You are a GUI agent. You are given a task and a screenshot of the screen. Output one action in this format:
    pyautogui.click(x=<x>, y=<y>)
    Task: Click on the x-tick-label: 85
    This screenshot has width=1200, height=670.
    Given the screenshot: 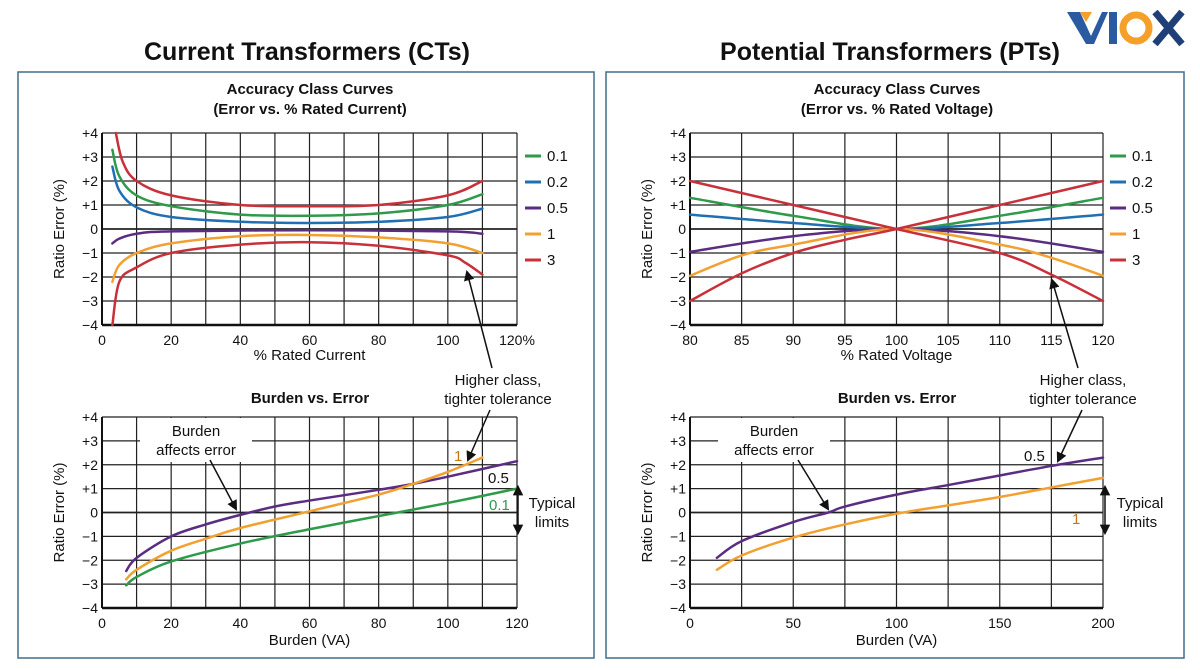 What is the action you would take?
    pyautogui.click(x=742, y=340)
    